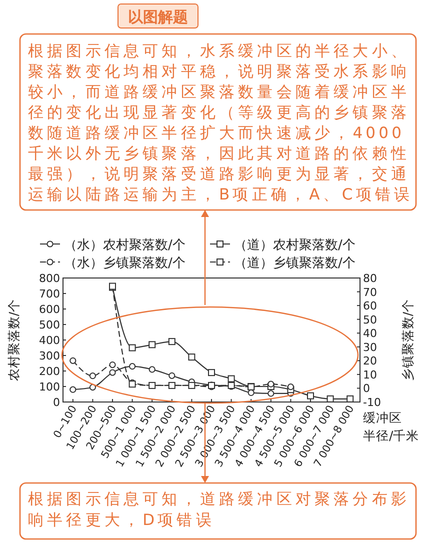 This screenshot has width=432, height=551. I want to click on y-tick-label: 400, so click(49, 340).